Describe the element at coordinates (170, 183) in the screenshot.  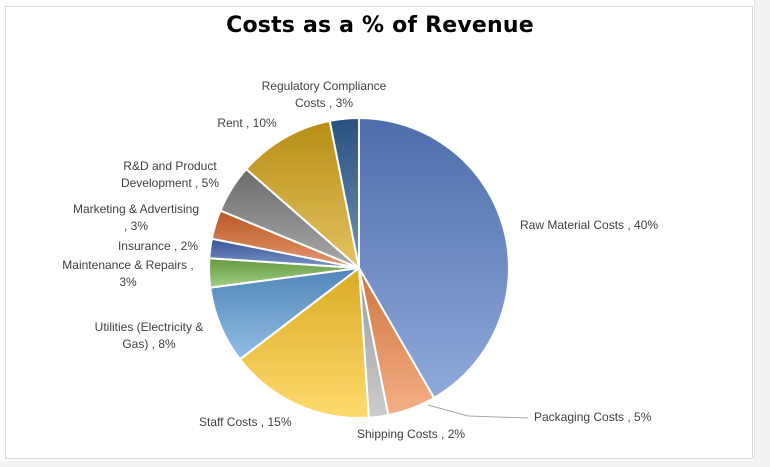
I see `data-label-line: Development , 5%` at that location.